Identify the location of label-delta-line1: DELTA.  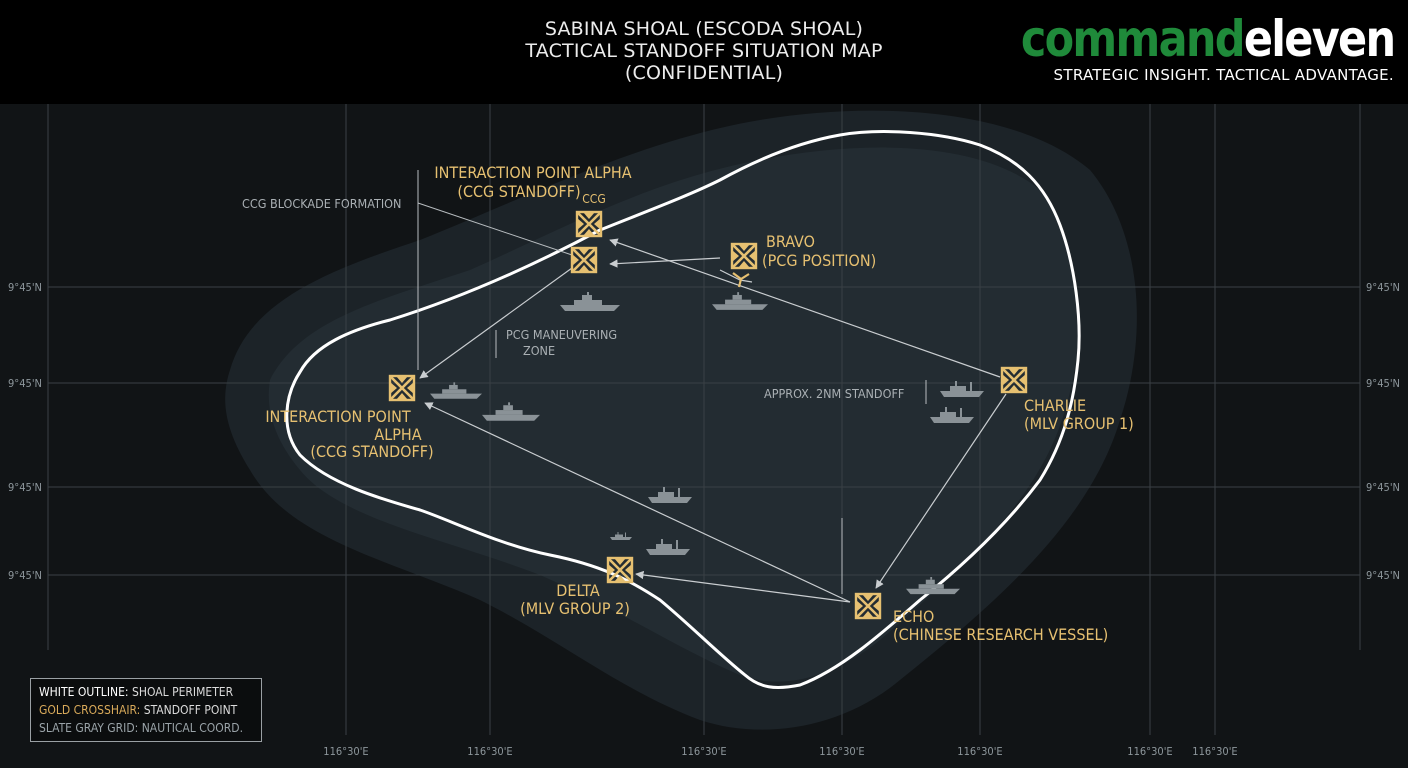
(578, 590).